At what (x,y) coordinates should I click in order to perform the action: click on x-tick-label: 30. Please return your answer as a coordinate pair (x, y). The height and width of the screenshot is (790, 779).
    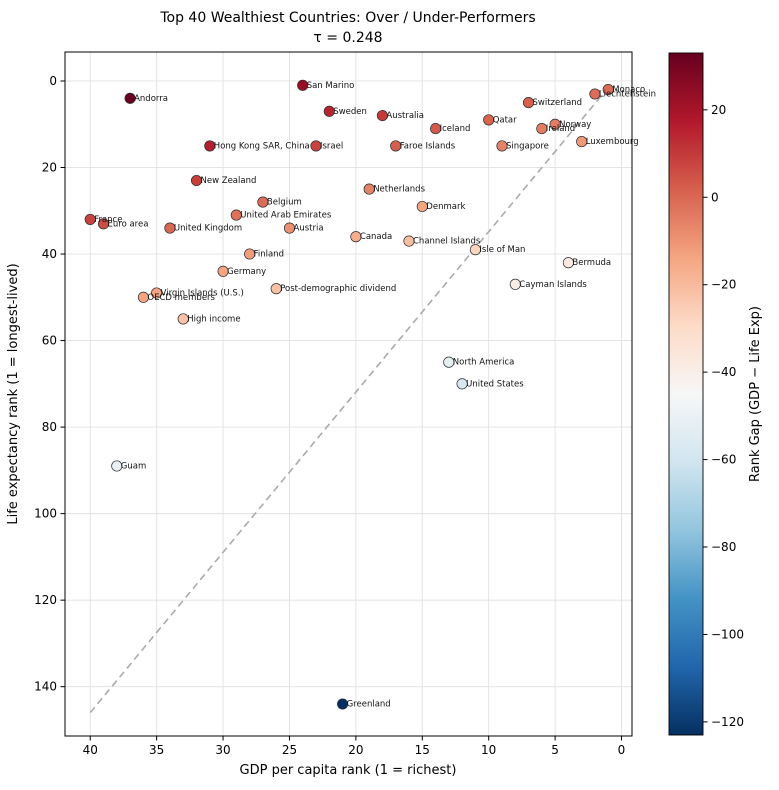
    Looking at the image, I should click on (222, 750).